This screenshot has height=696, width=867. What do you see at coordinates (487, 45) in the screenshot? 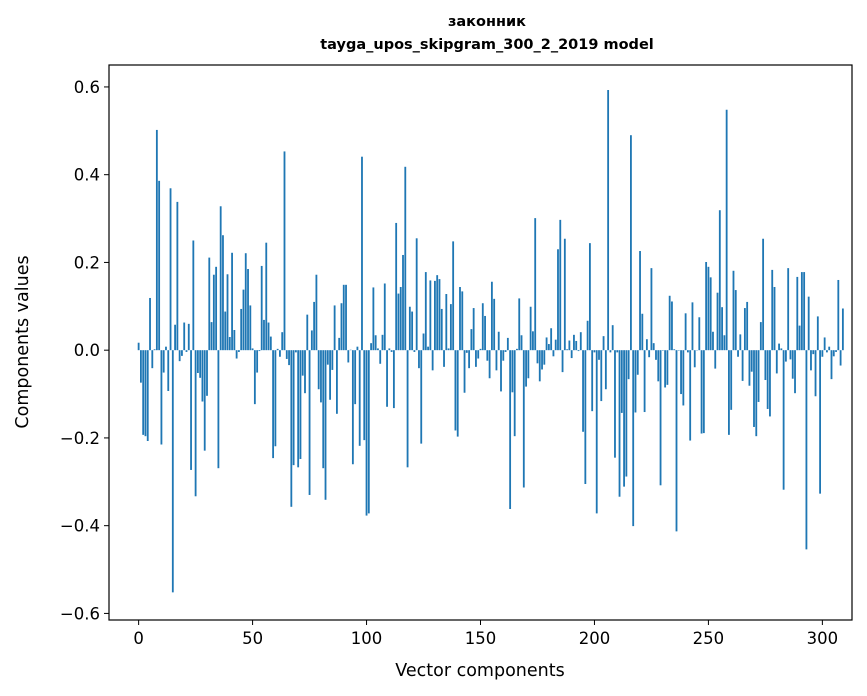
I see `chart-subtitle: tayga_upos_skipgram_300_2_2019 model` at bounding box center [487, 45].